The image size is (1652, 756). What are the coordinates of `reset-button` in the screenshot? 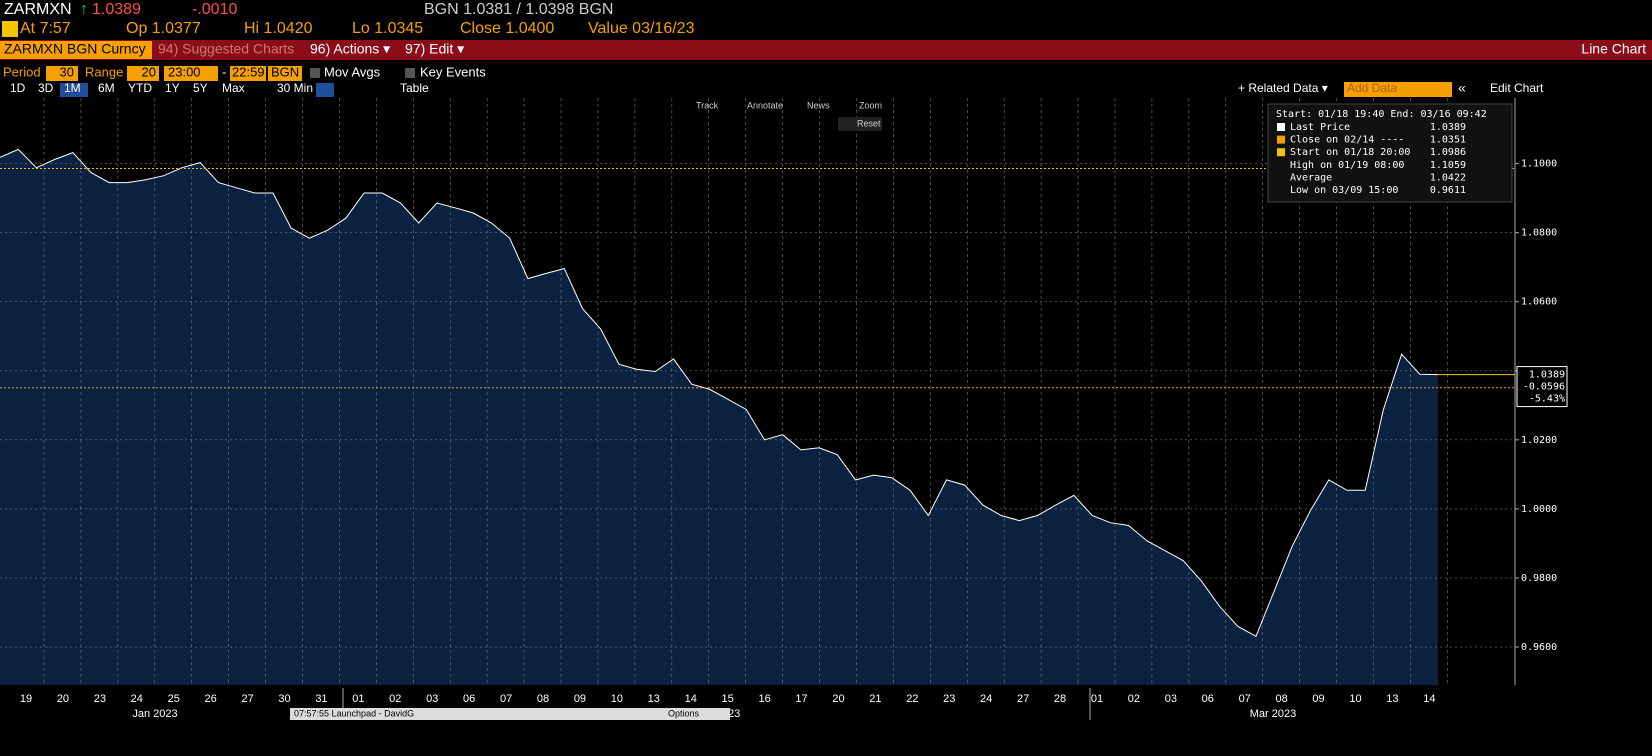 It's located at (860, 124).